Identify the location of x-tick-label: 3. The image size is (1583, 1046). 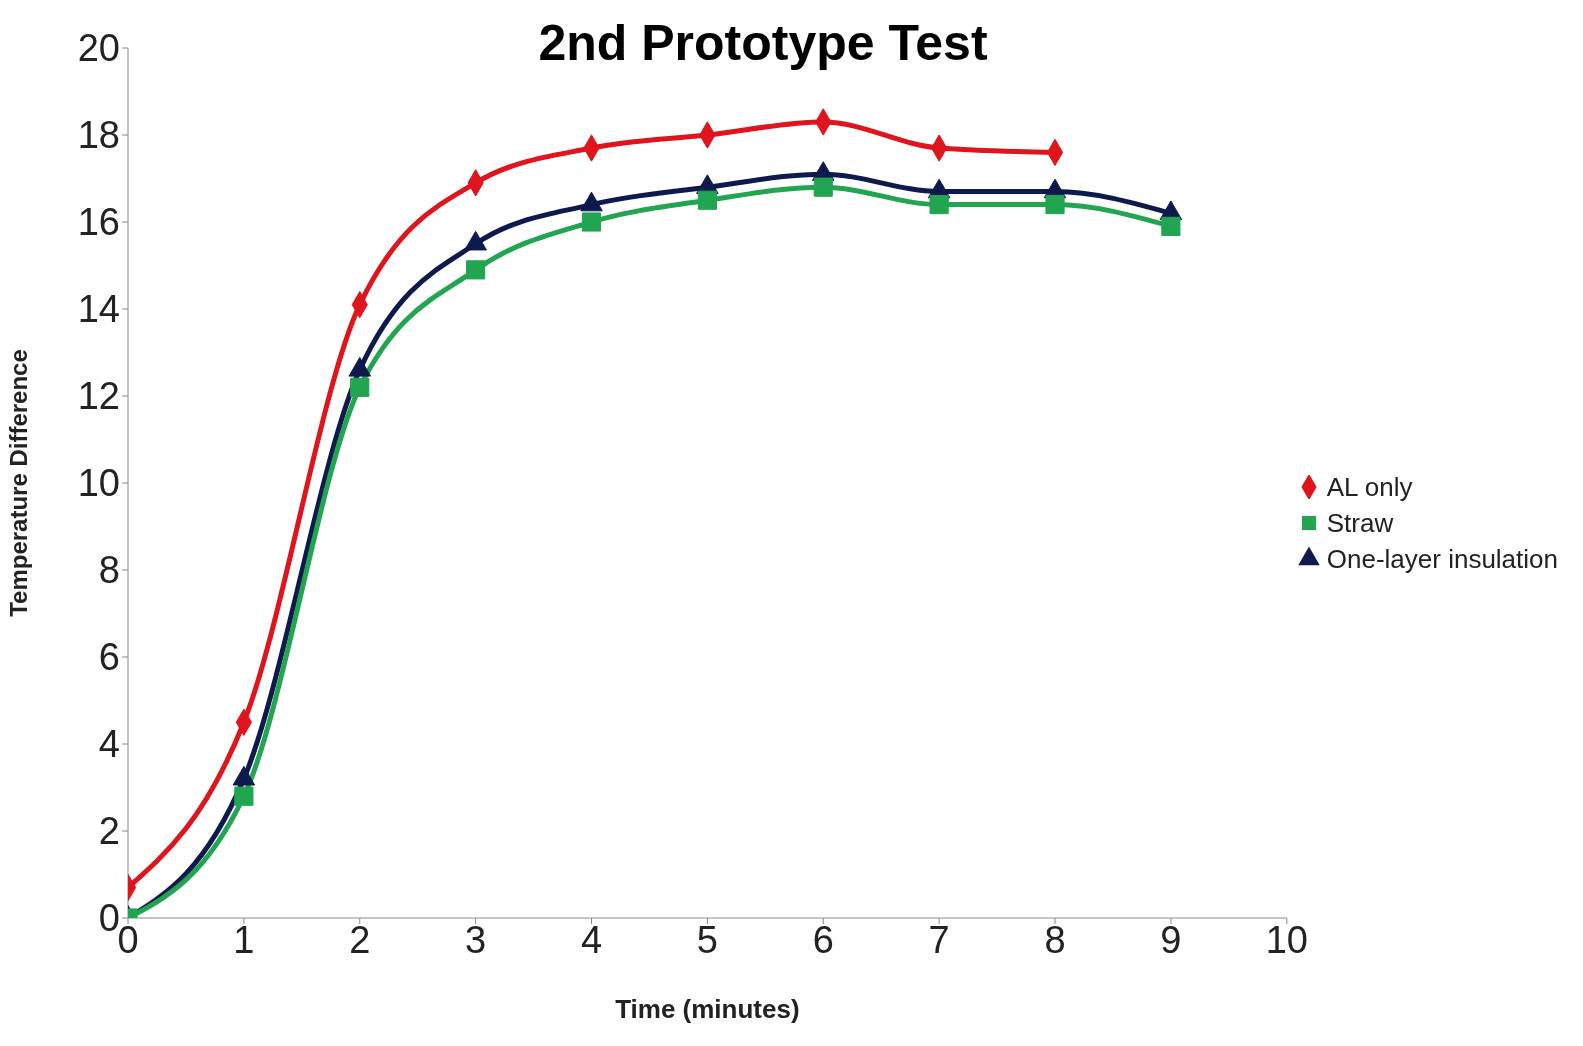
(476, 939).